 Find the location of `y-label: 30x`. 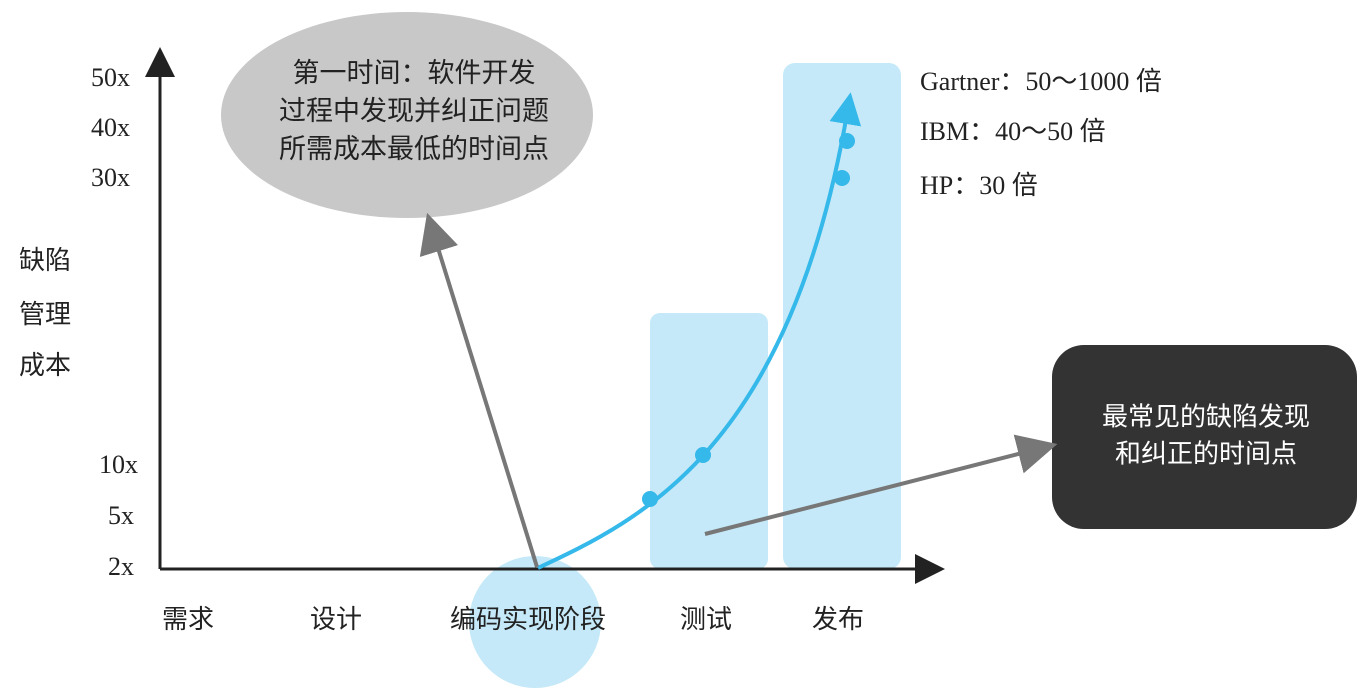

y-label: 30x is located at coordinates (110, 177).